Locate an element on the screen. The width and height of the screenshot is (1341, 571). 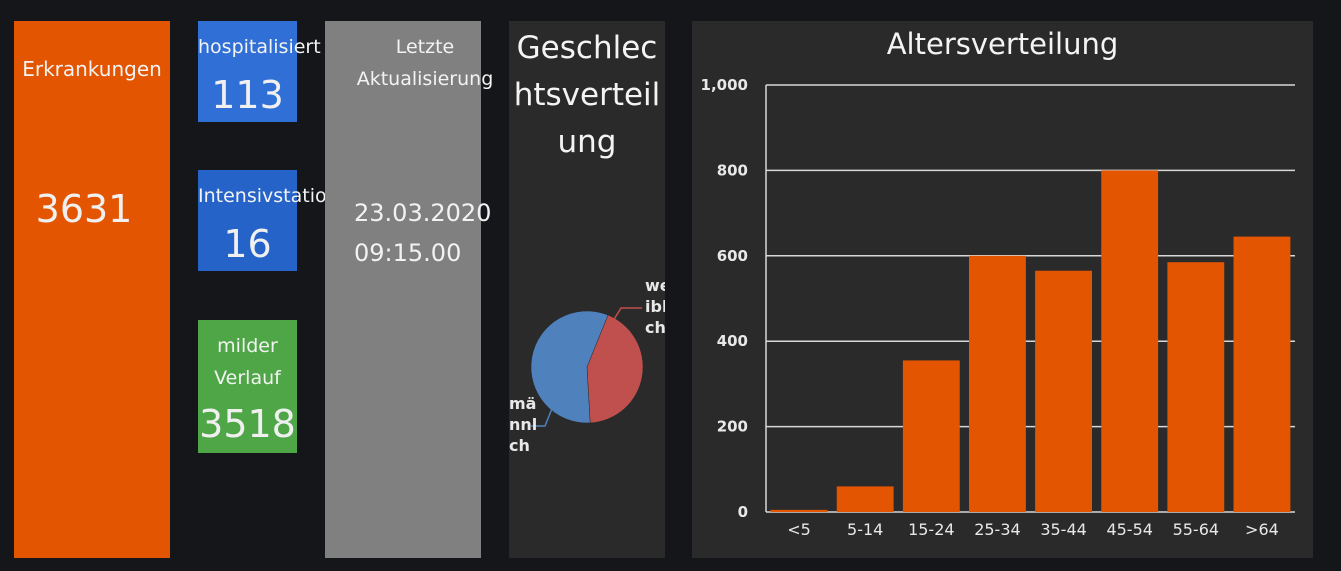
x-tick-label: 45-54 is located at coordinates (1129, 529).